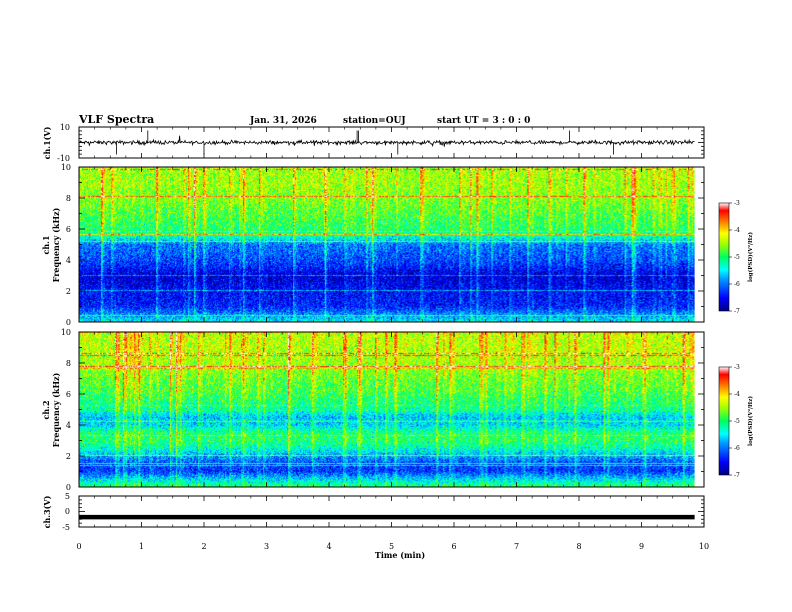  I want to click on ch1-waveform-trace, so click(386, 142).